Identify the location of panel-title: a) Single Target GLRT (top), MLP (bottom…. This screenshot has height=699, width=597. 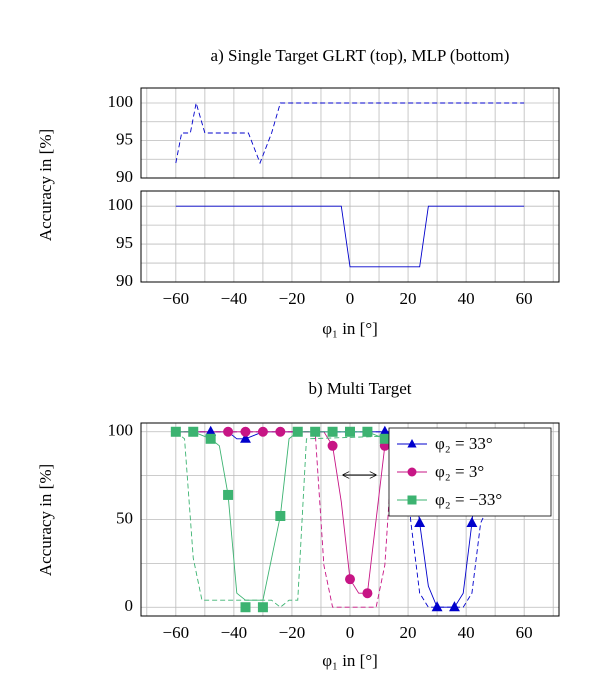
(360, 55).